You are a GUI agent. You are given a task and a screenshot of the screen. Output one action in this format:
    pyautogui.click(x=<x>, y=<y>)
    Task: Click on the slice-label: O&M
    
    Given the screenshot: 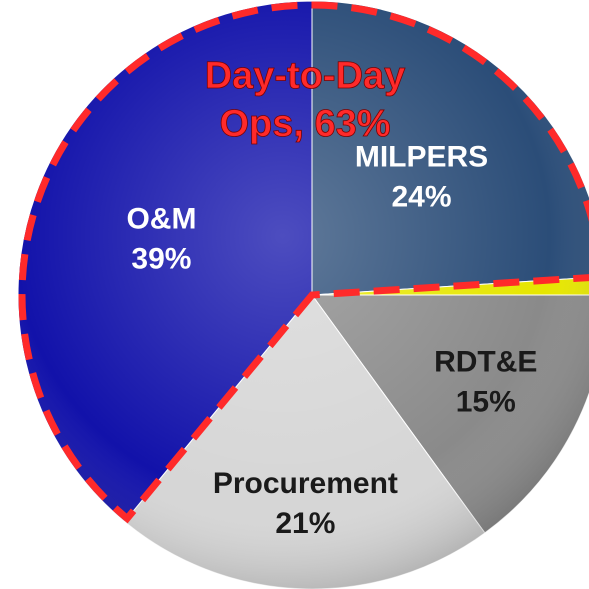 What is the action you would take?
    pyautogui.click(x=161, y=219)
    